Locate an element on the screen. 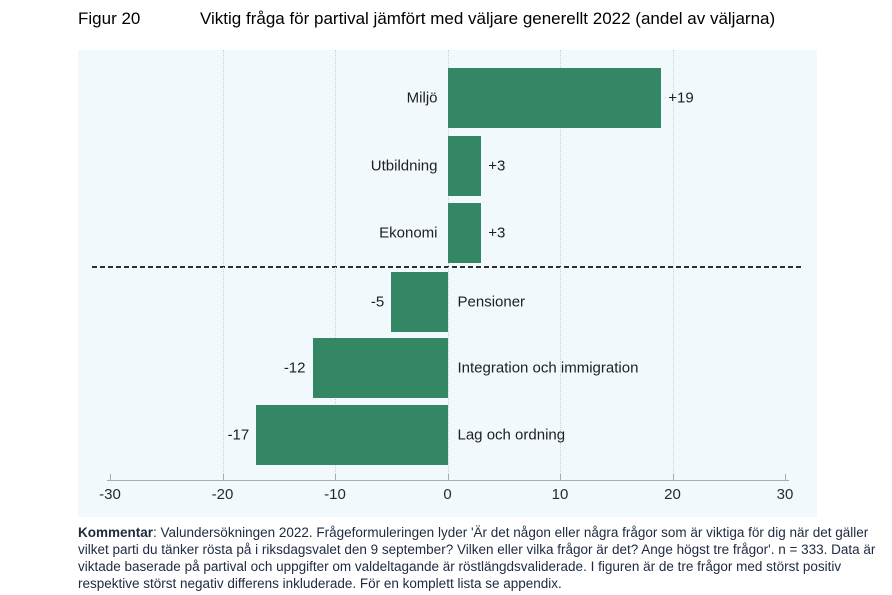  x-axis-tick-label: -10 is located at coordinates (335, 494).